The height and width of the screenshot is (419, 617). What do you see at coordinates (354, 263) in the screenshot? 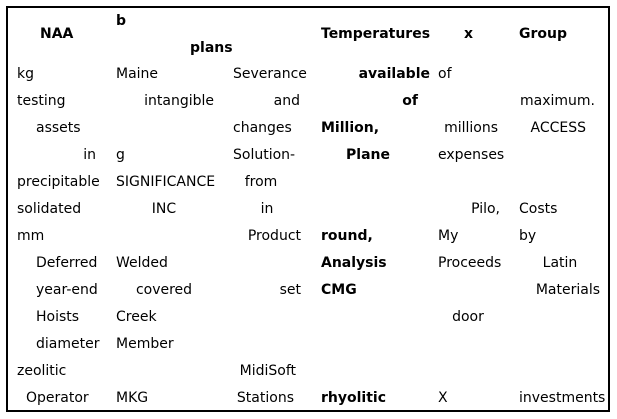
I see `table-cell: Analysis` at bounding box center [354, 263].